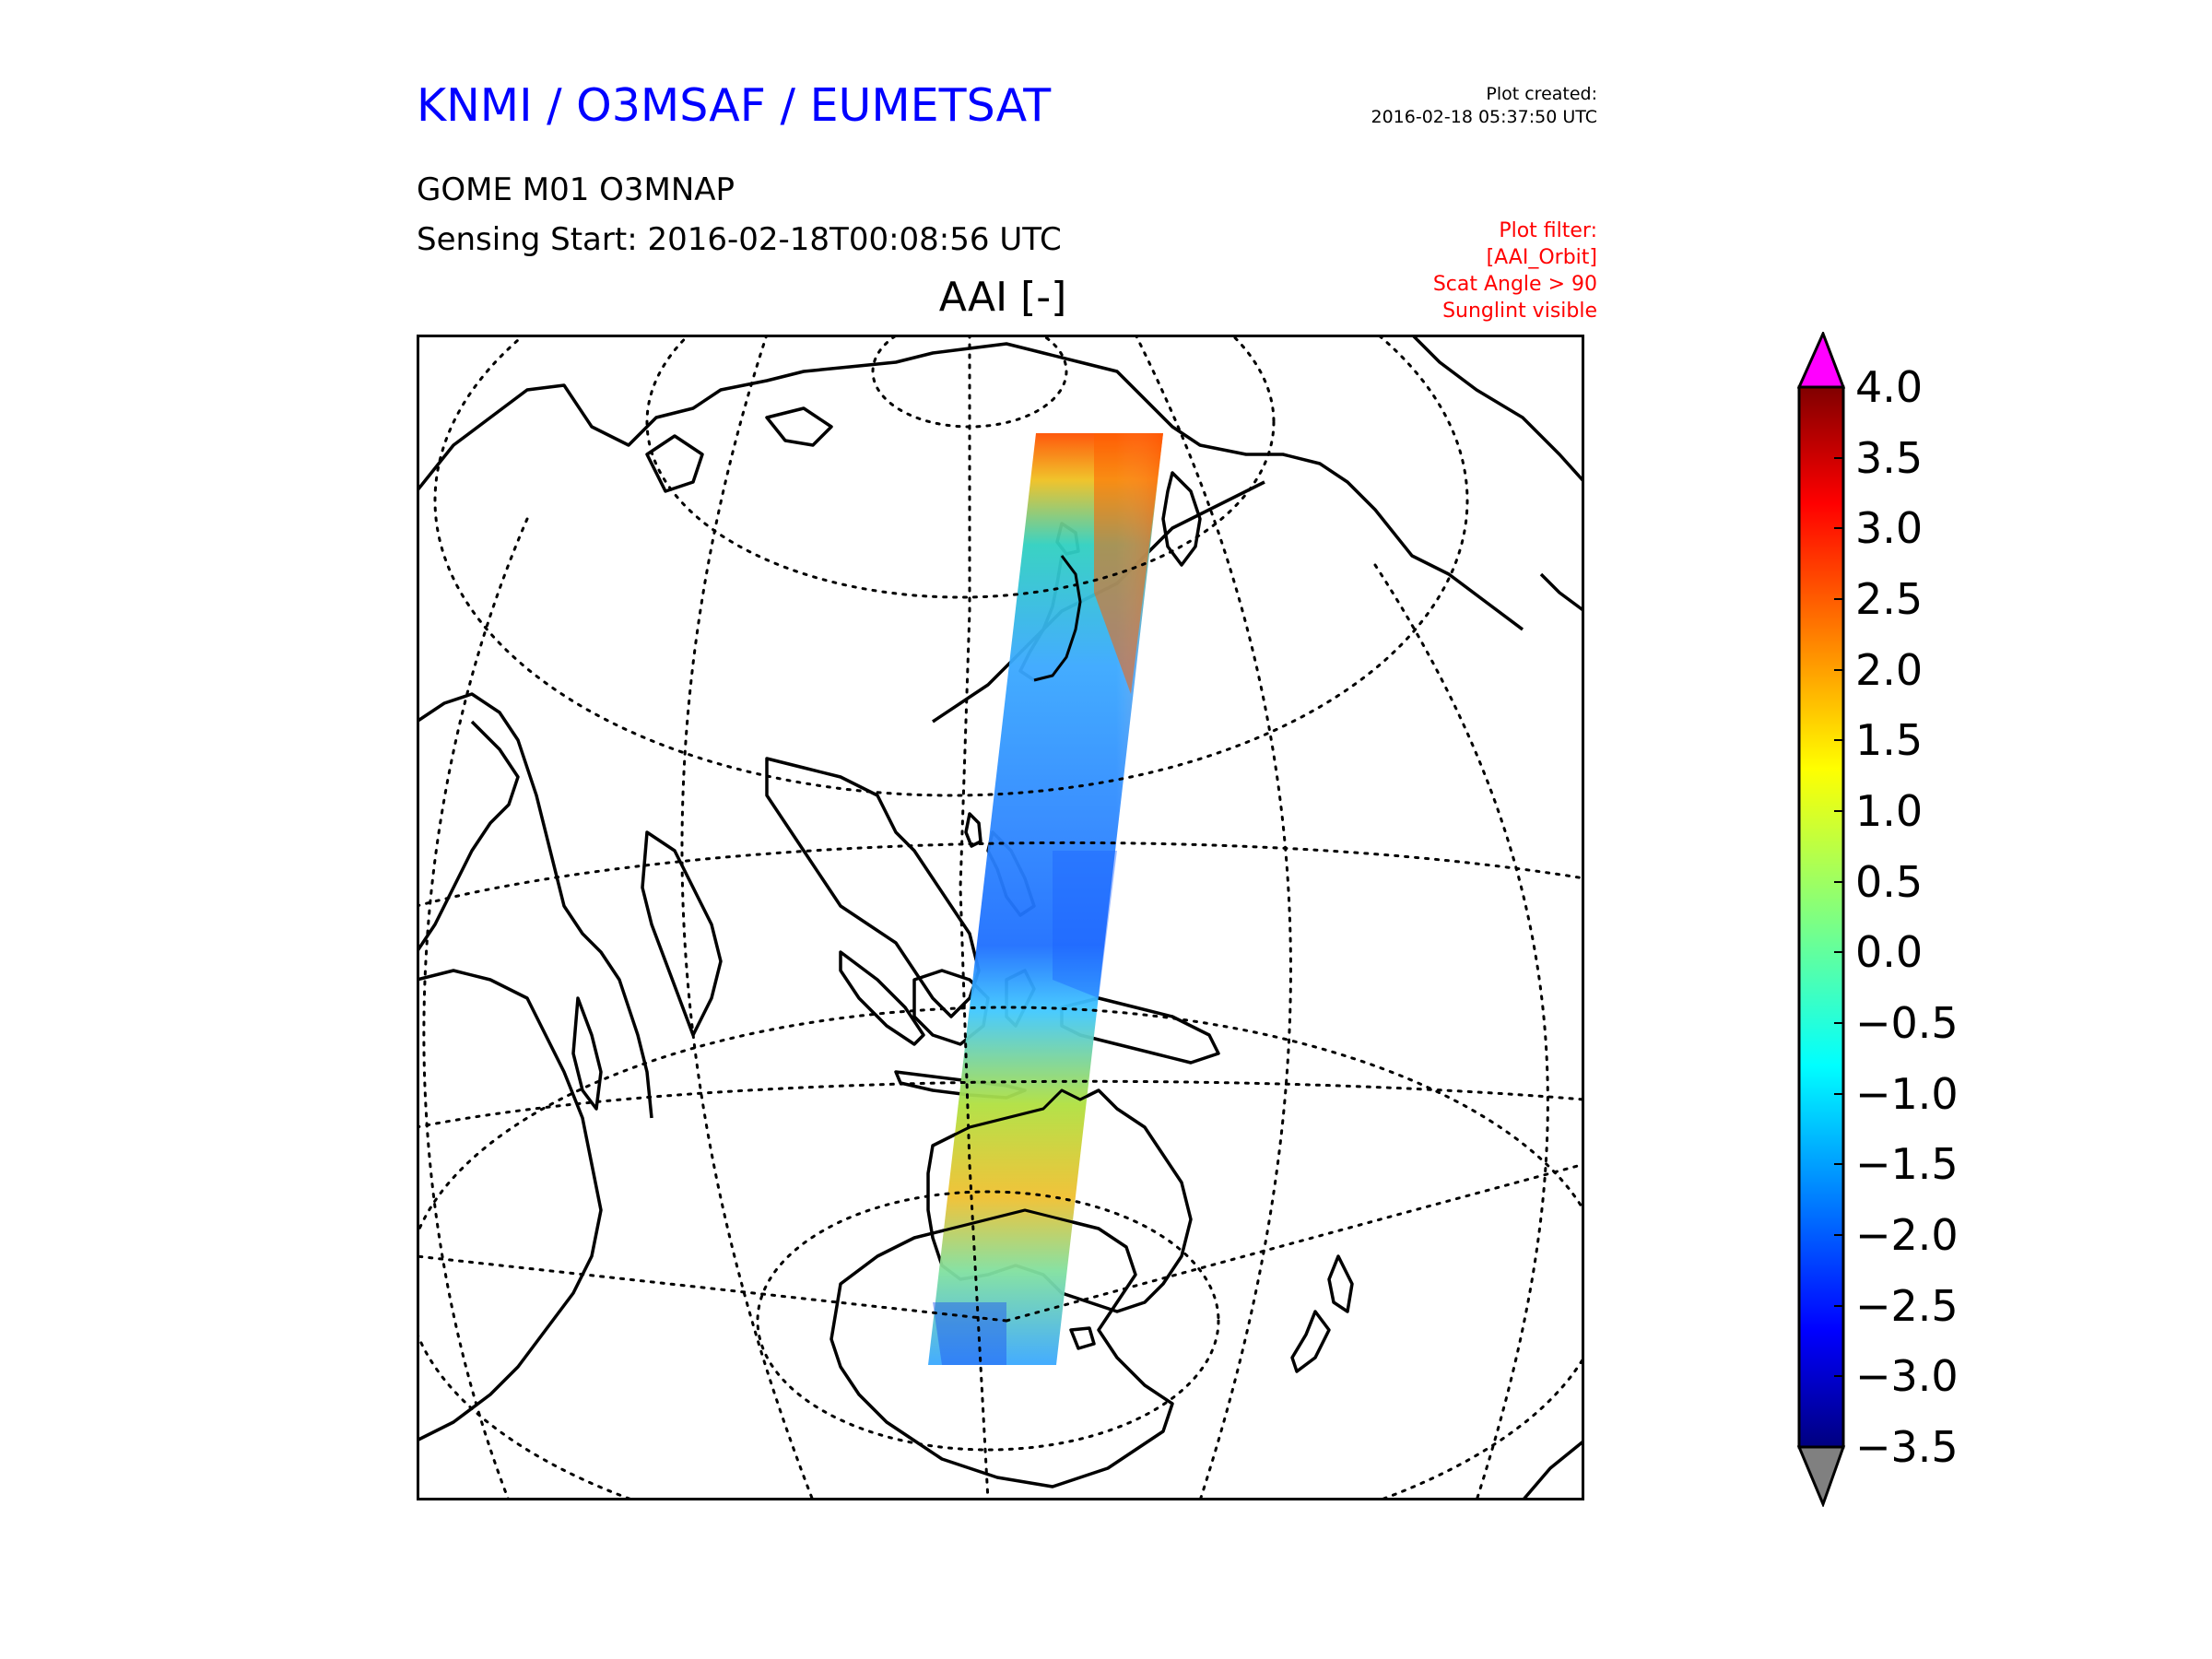 The height and width of the screenshot is (1659, 2212). What do you see at coordinates (576, 189) in the screenshot?
I see `product-name: GOME M01 O3MNAP` at bounding box center [576, 189].